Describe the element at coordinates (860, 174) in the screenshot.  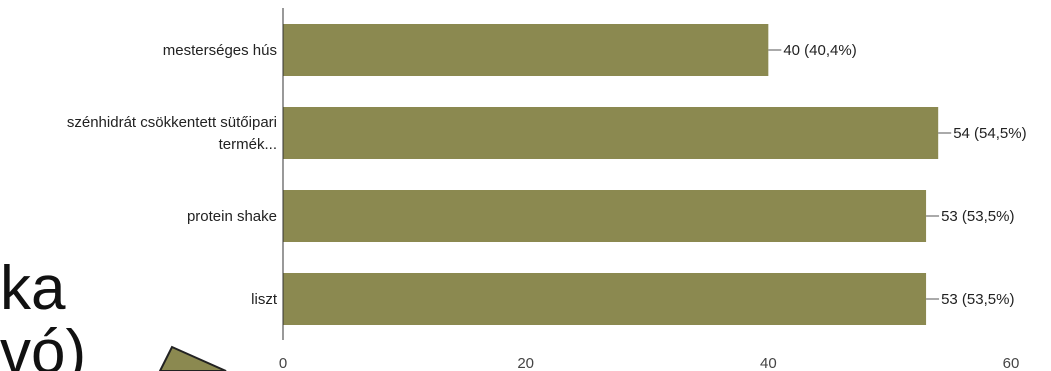
I see `leader-lines-group` at that location.